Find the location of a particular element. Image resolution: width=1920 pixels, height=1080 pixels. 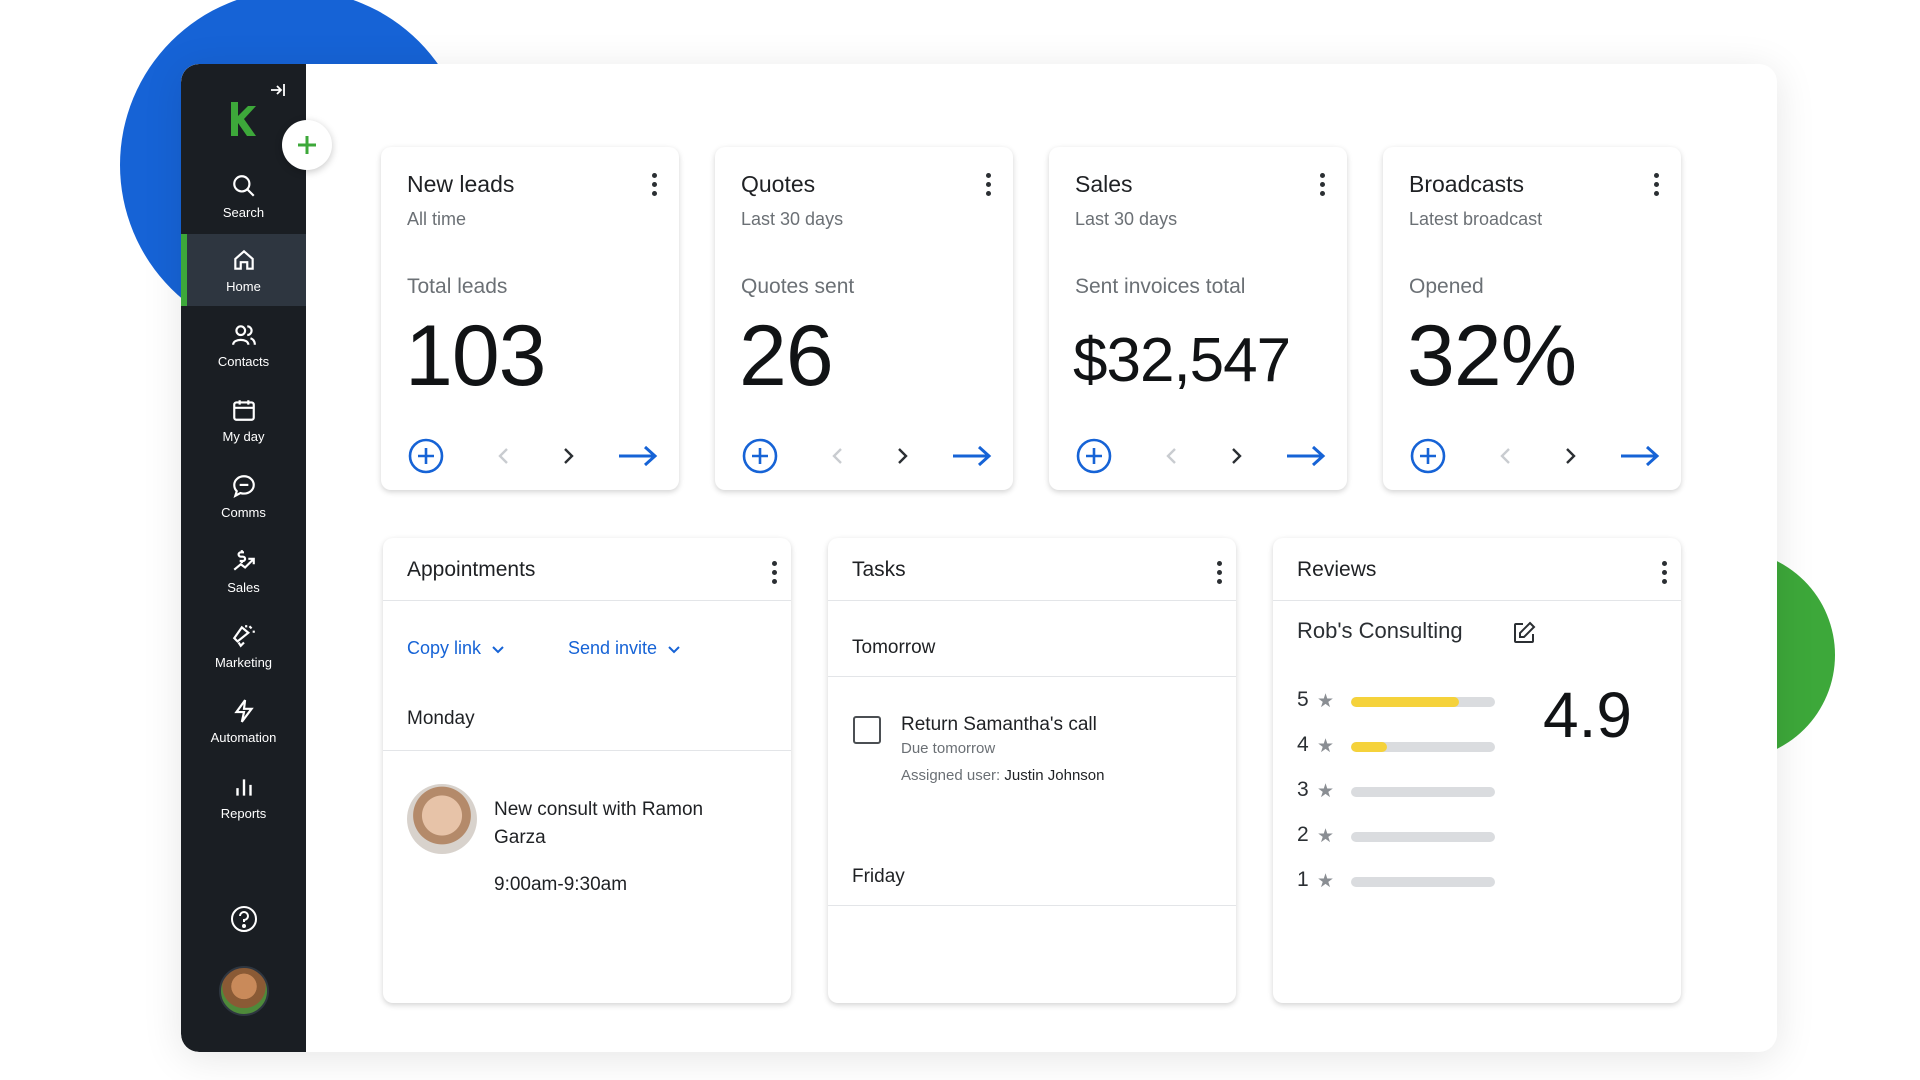

plus-icon is located at coordinates (307, 145).